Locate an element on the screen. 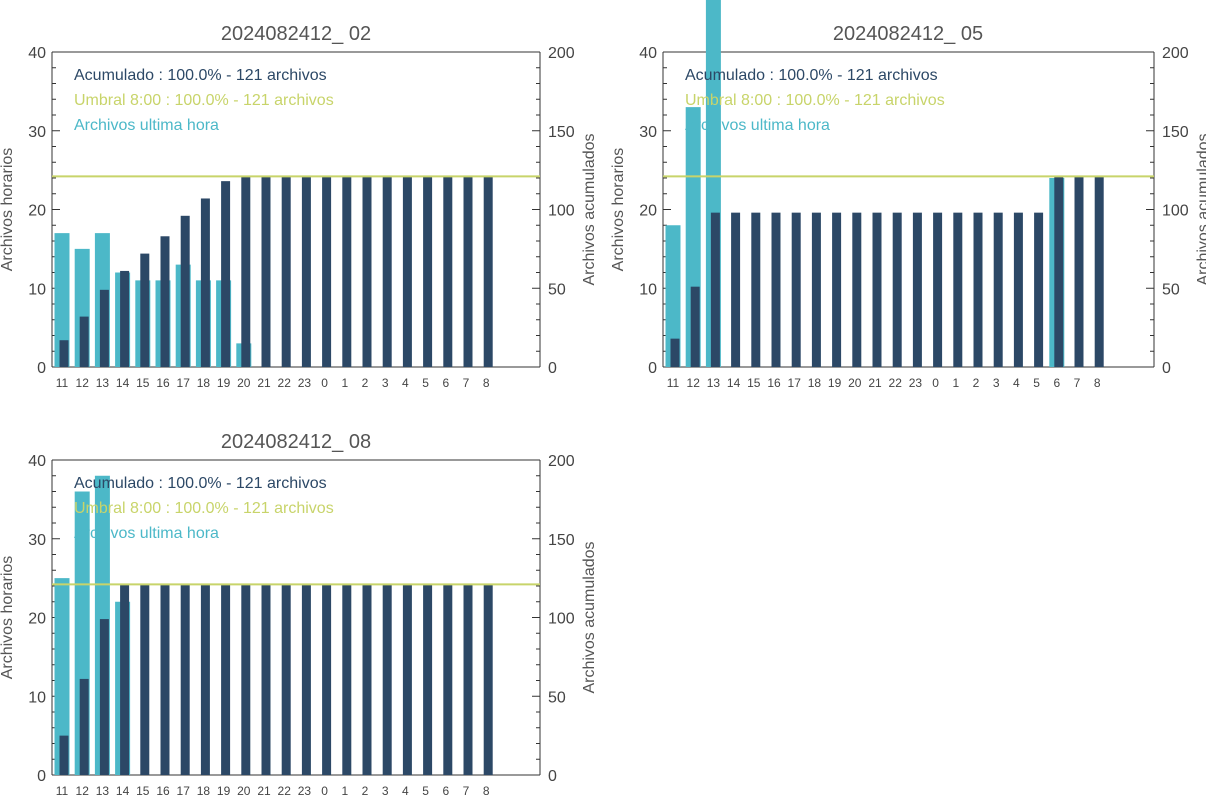 The height and width of the screenshot is (796, 1206). x-tick-label: 13 is located at coordinates (103, 790).